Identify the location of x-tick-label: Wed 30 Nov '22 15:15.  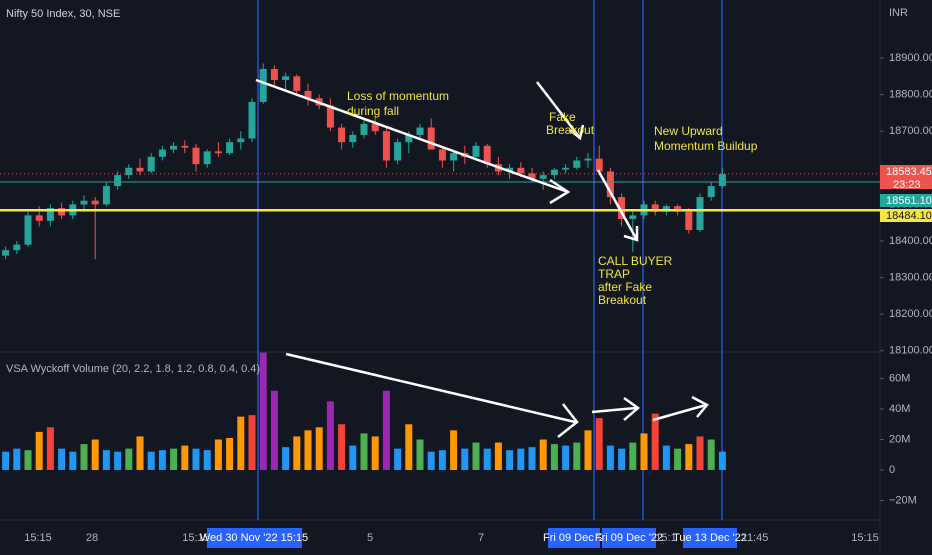
(254, 538).